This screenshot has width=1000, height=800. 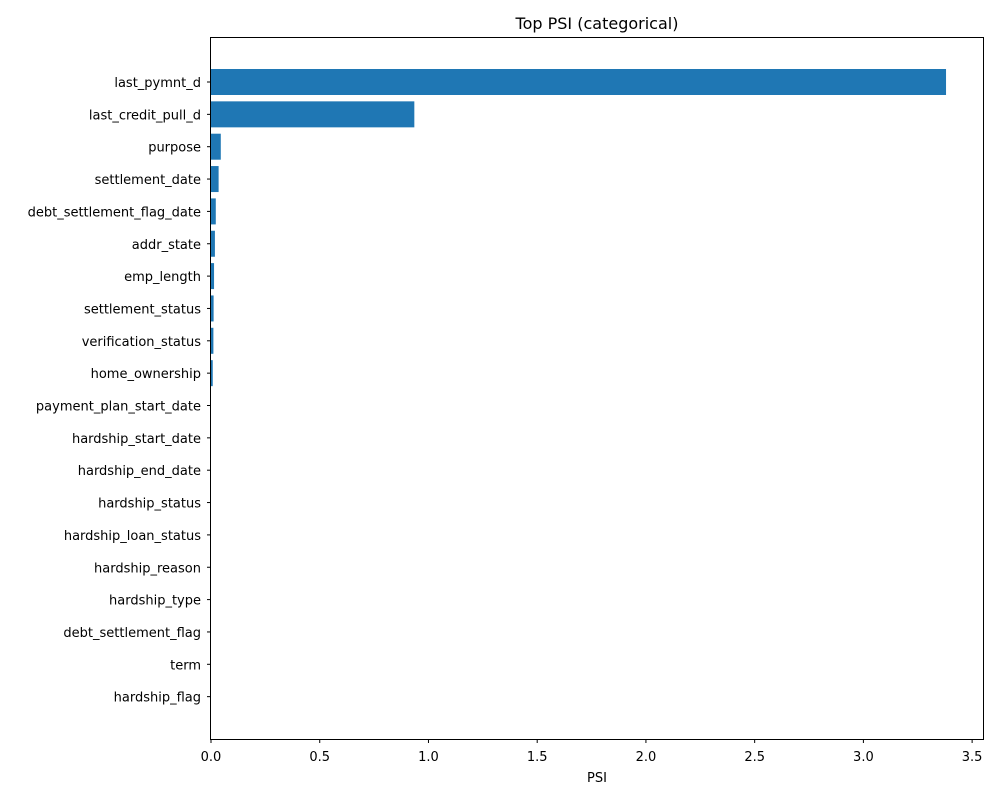 What do you see at coordinates (142, 342) in the screenshot?
I see `y-tick-label: verification_status` at bounding box center [142, 342].